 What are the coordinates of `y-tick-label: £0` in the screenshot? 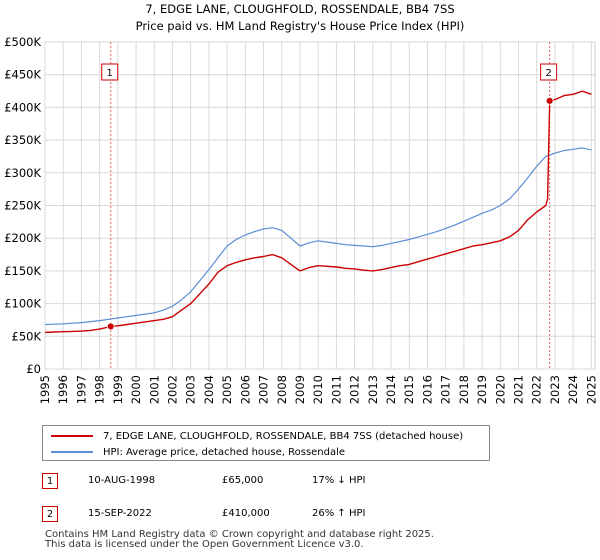 It's located at (33, 369).